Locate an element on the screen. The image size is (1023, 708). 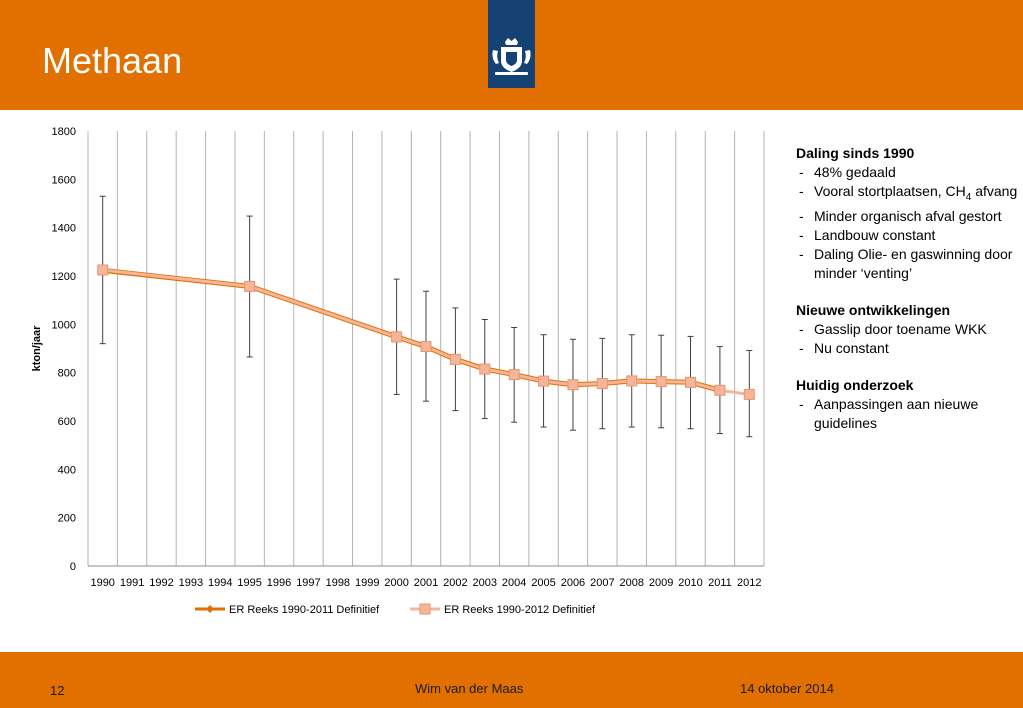
x-tick-label: 2000 is located at coordinates (396, 583).